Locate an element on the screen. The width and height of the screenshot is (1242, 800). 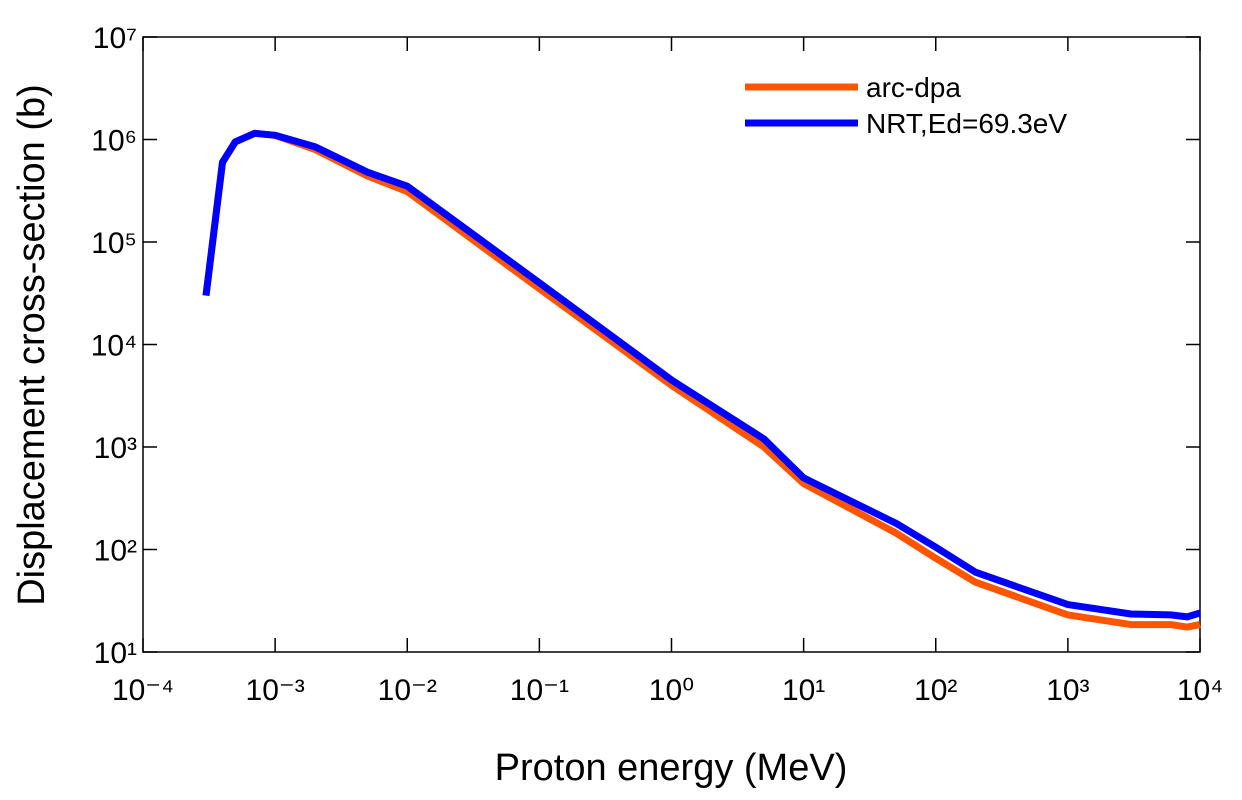
legend-label: NRT,Ed=69.3eV is located at coordinates (966, 123).